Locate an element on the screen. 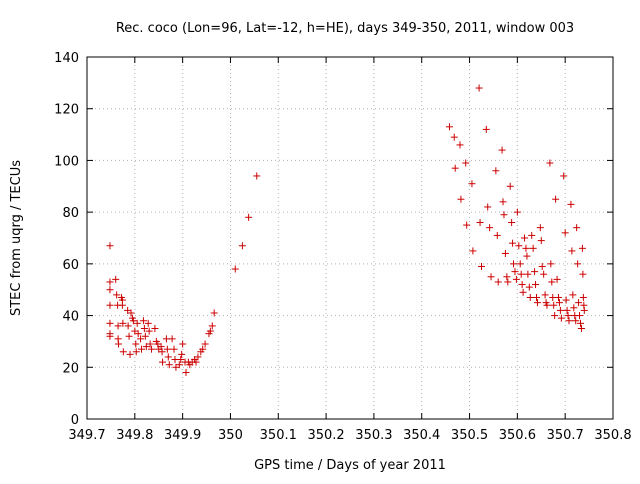 This screenshot has width=640, height=484. y-tick-label: 140 is located at coordinates (66, 58).